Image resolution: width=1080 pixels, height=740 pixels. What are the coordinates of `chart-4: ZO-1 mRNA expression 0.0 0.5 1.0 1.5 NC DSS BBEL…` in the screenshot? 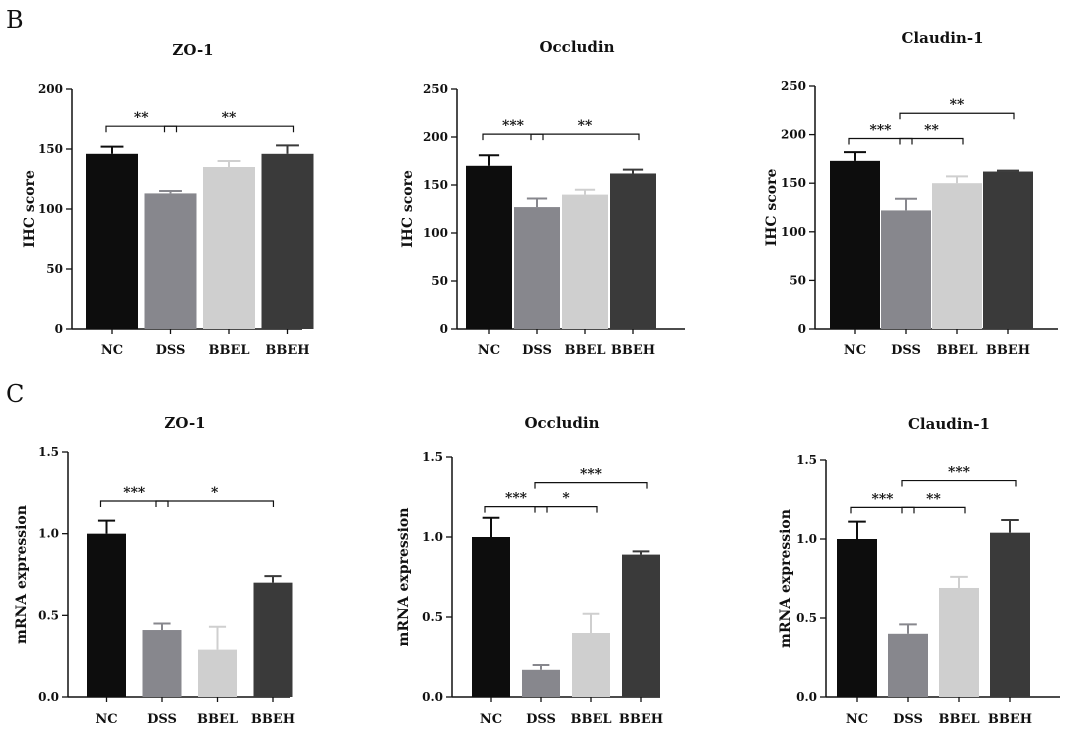 It's located at (154, 570).